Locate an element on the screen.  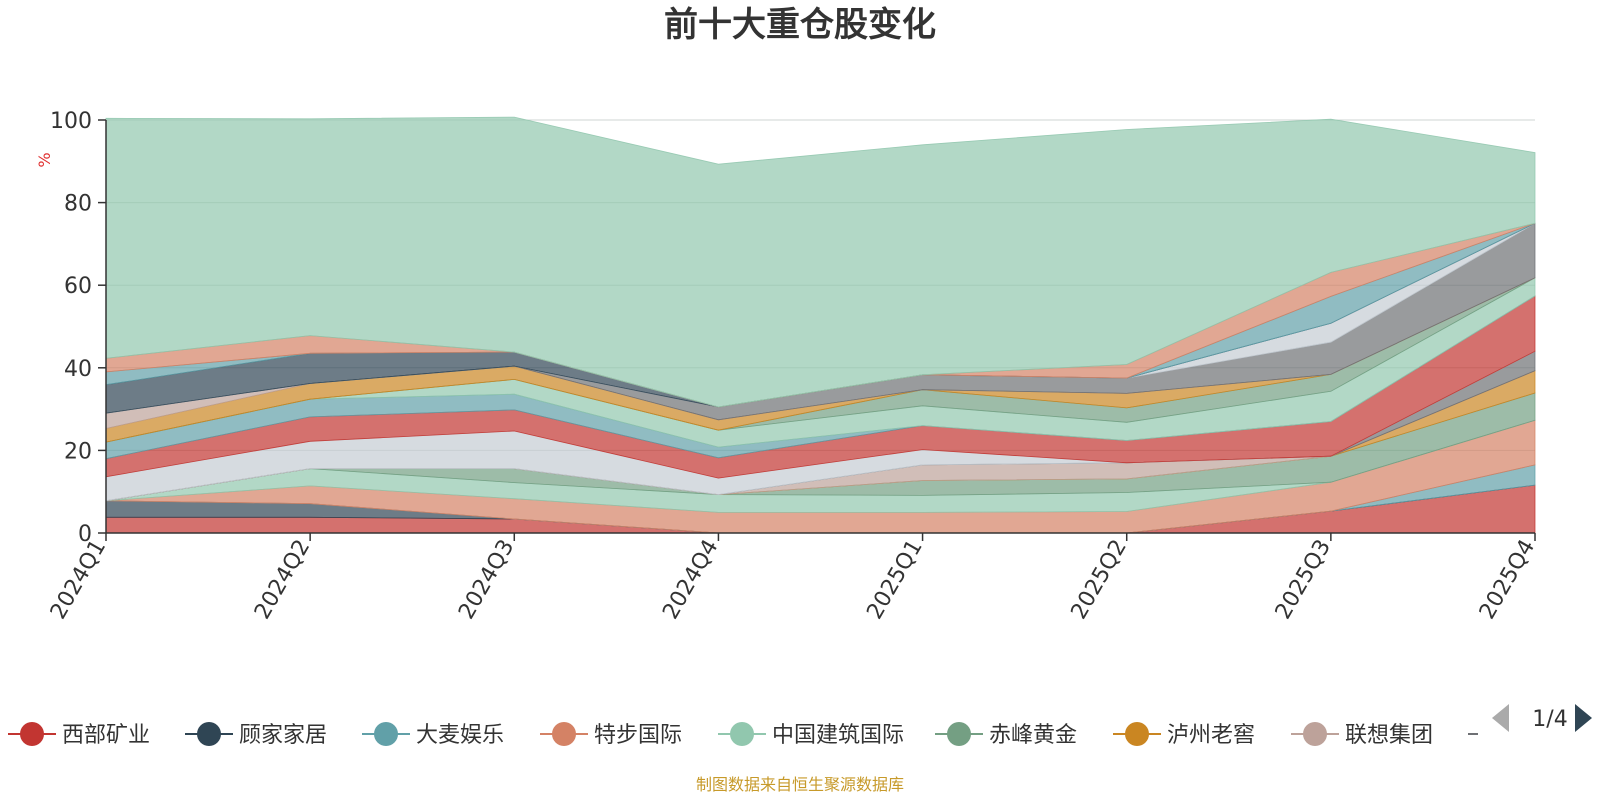
x-tick-label: 2024Q3 is located at coordinates (486, 580).